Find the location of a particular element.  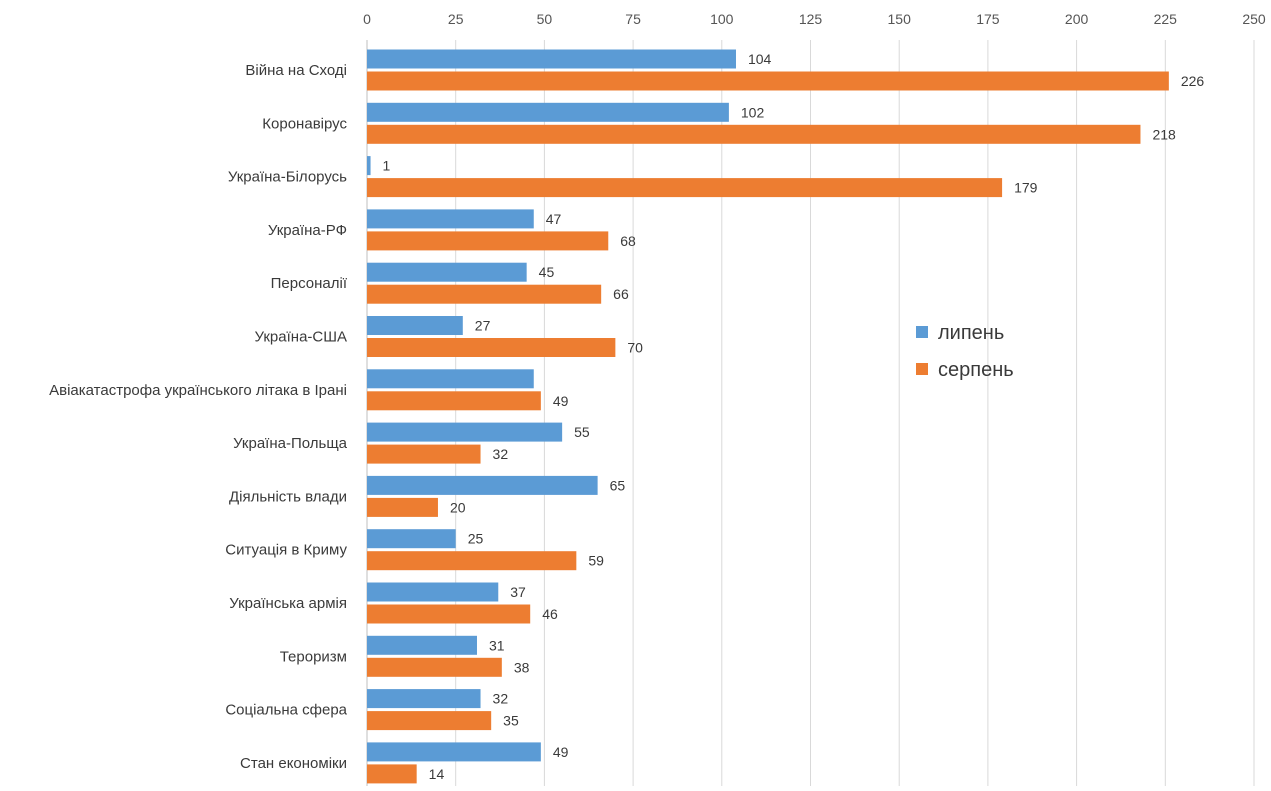

data-label: 37 is located at coordinates (518, 592).